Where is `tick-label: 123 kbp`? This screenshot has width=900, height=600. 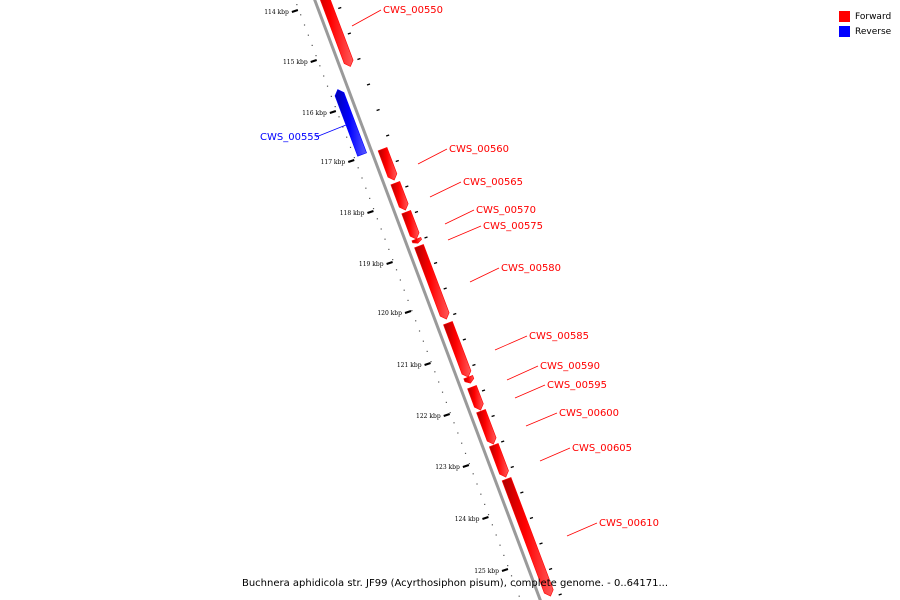
tick-label: 123 kbp is located at coordinates (447, 467).